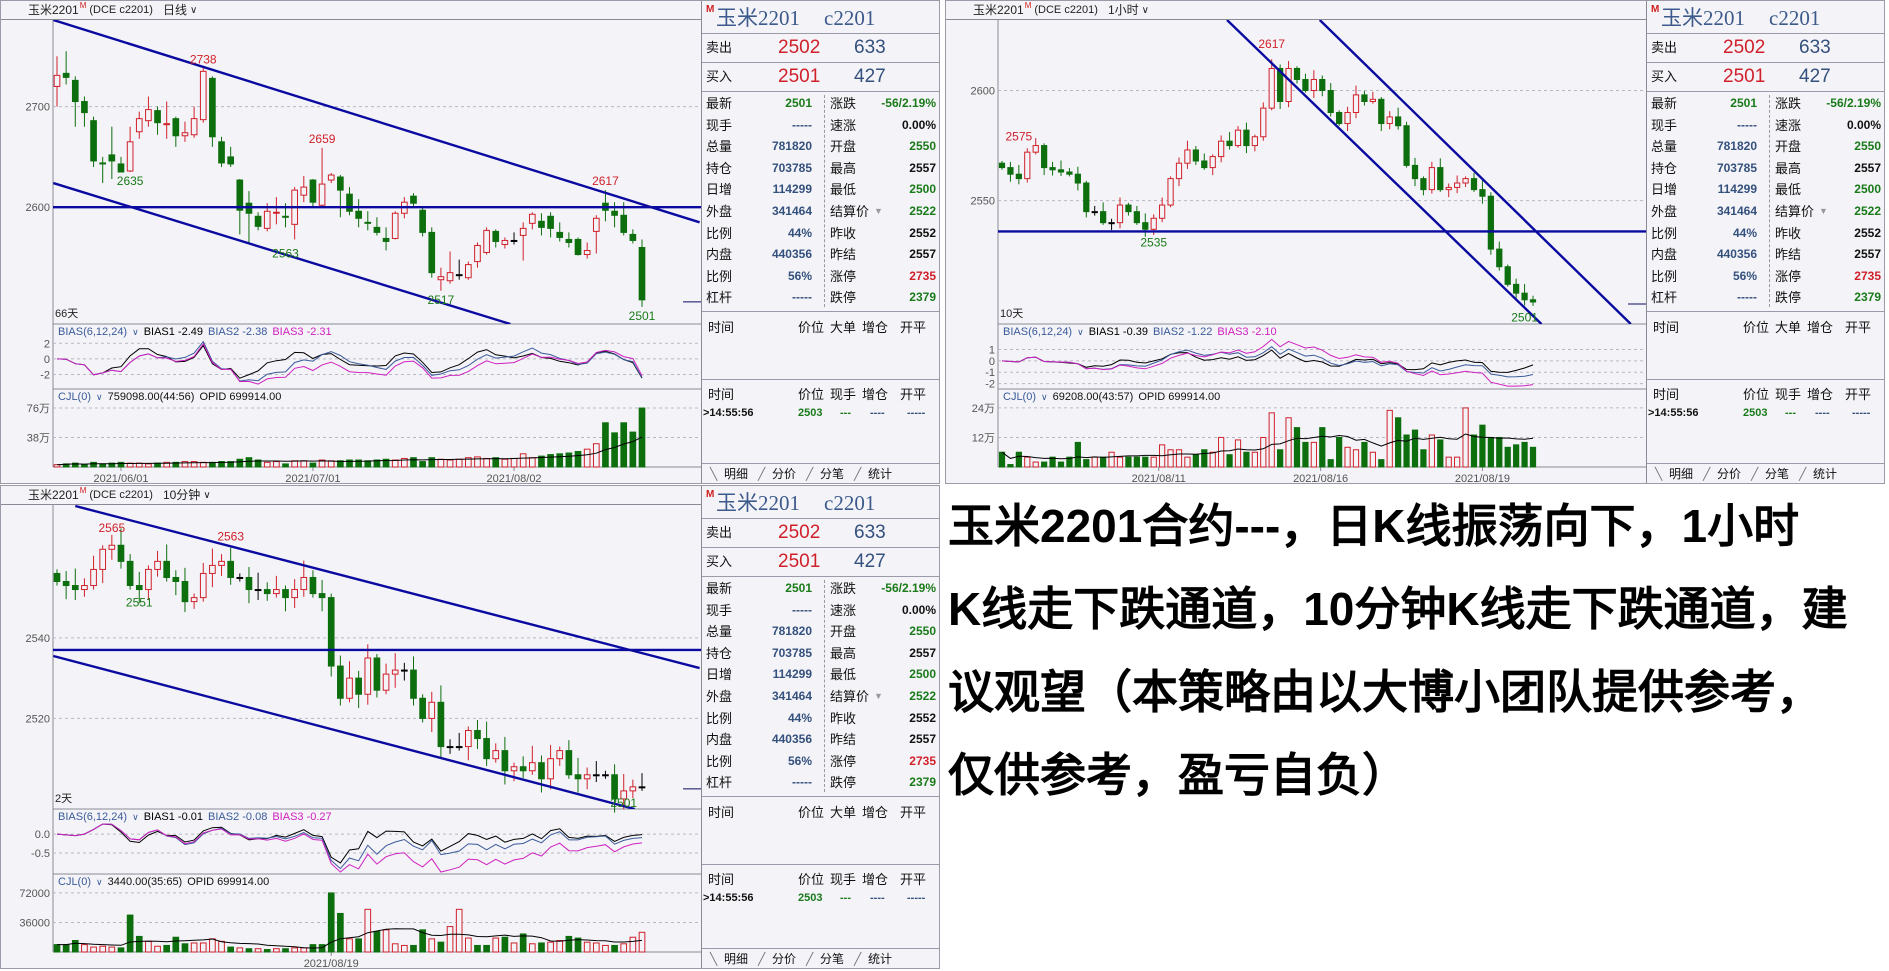 The height and width of the screenshot is (971, 1889). What do you see at coordinates (181, 495) in the screenshot?
I see `period-selector: 10分钟` at bounding box center [181, 495].